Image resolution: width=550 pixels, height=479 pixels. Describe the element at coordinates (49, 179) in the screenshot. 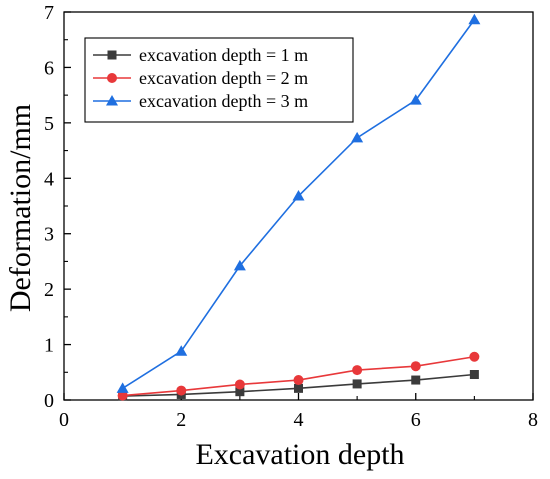

I see `y-tick-label: 4` at that location.